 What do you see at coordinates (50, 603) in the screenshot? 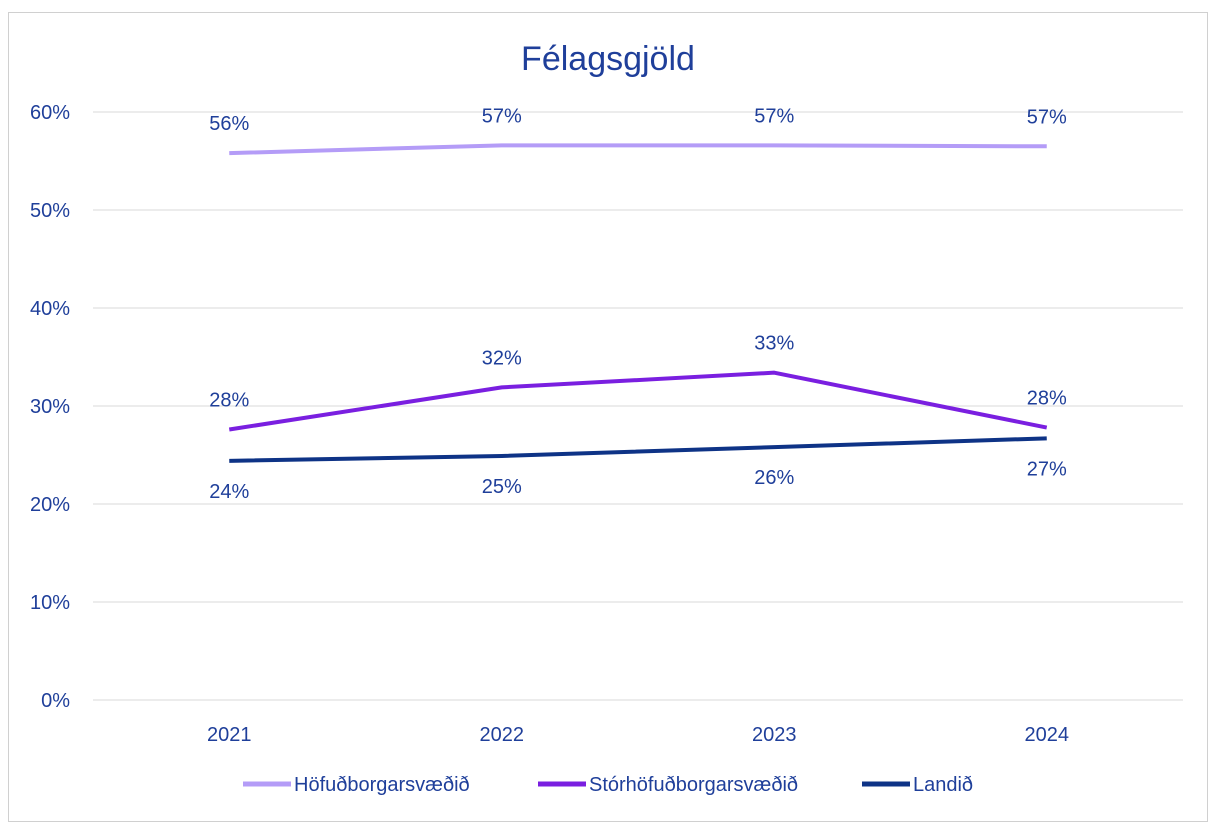
I see `y-tick-label: 10%` at bounding box center [50, 603].